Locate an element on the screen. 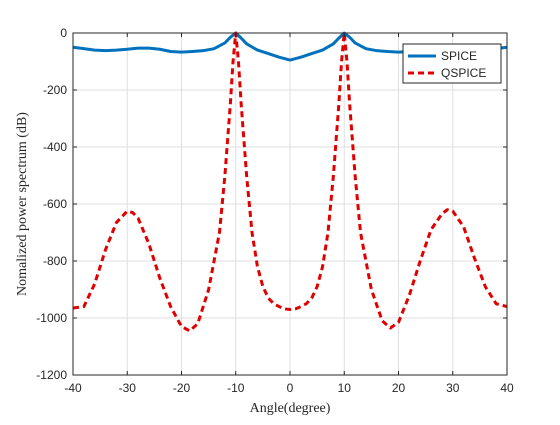  x-tick-label: 20 is located at coordinates (399, 388).